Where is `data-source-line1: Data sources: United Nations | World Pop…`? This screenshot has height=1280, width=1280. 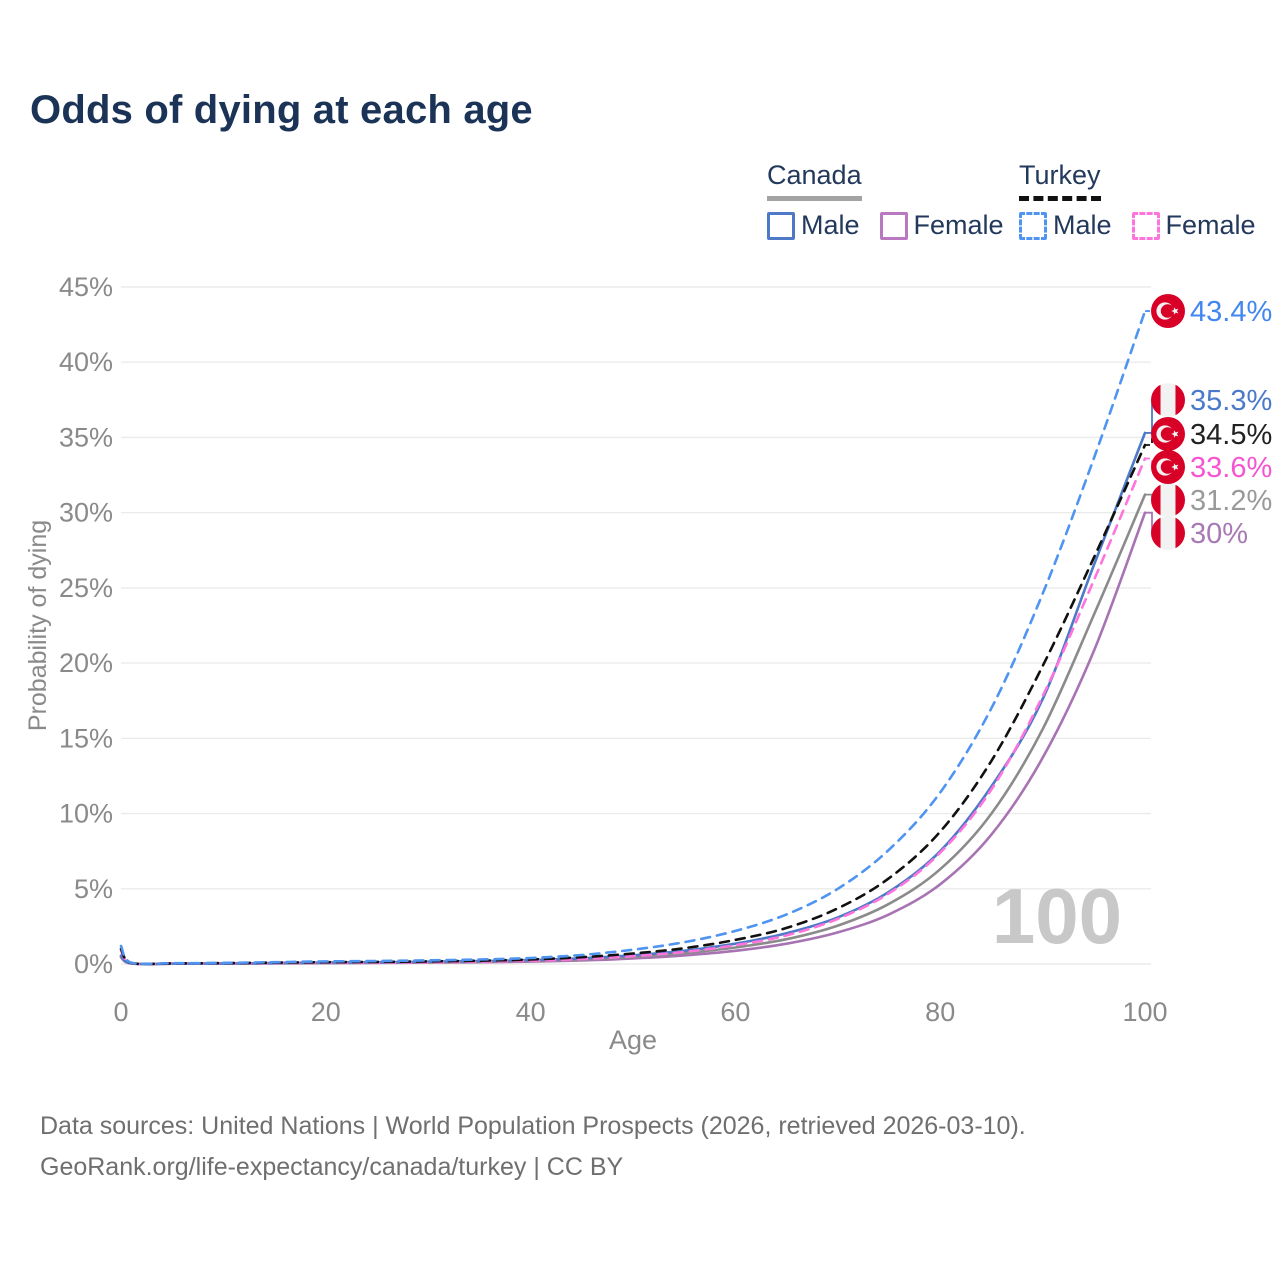 data-source-line1: Data sources: United Nations | World Pop… is located at coordinates (533, 1126).